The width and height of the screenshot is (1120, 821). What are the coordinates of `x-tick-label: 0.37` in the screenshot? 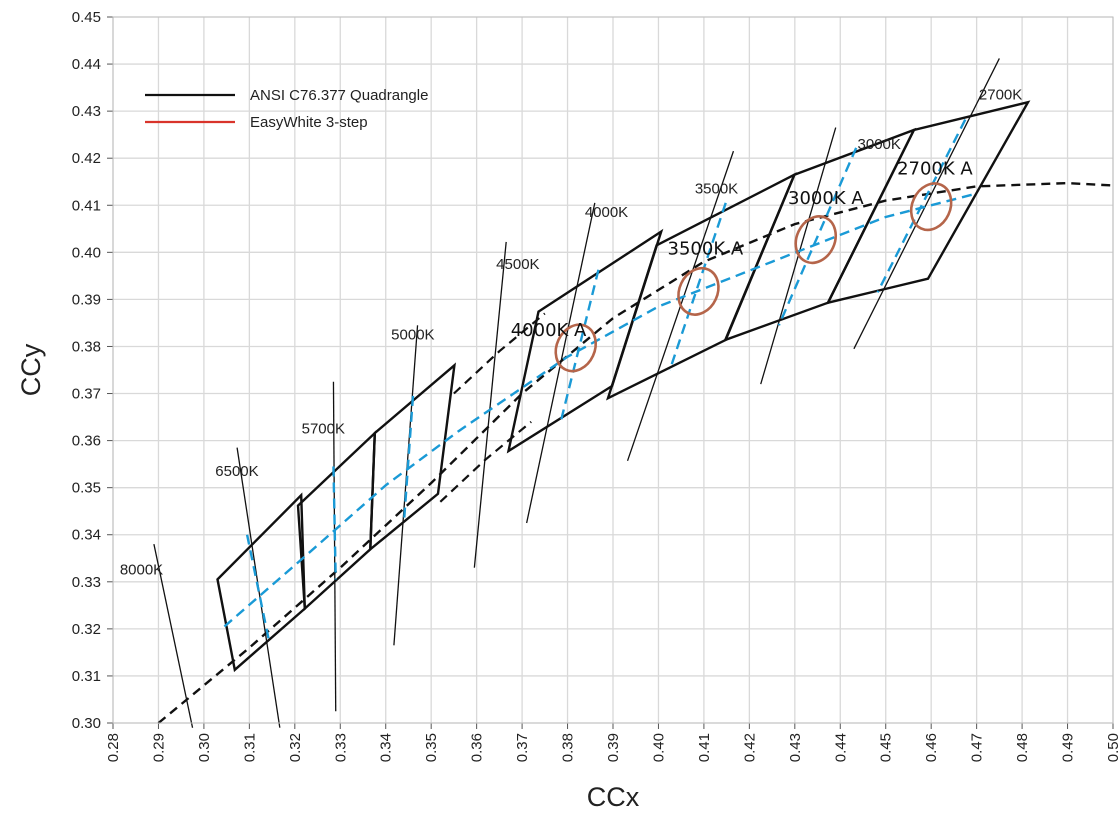 It's located at (522, 747).